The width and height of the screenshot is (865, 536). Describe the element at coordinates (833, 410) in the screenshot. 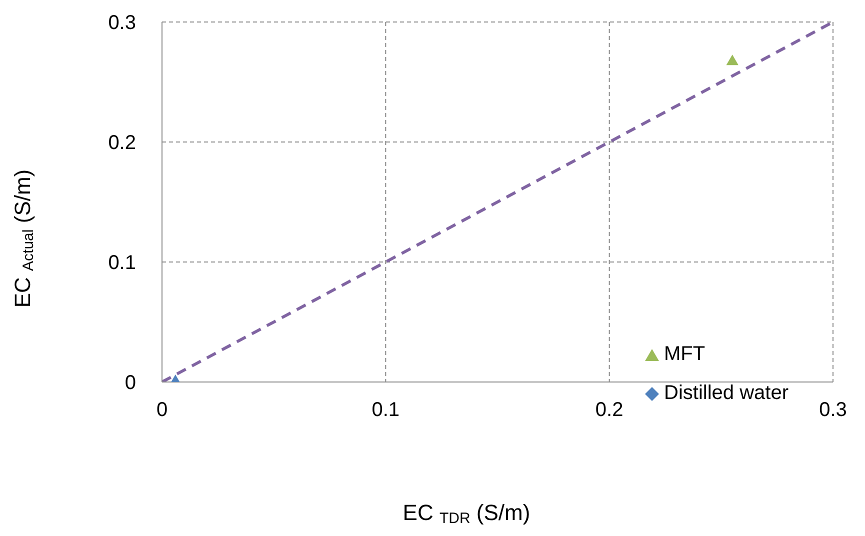

I see `x-tick-label: 0.3` at that location.